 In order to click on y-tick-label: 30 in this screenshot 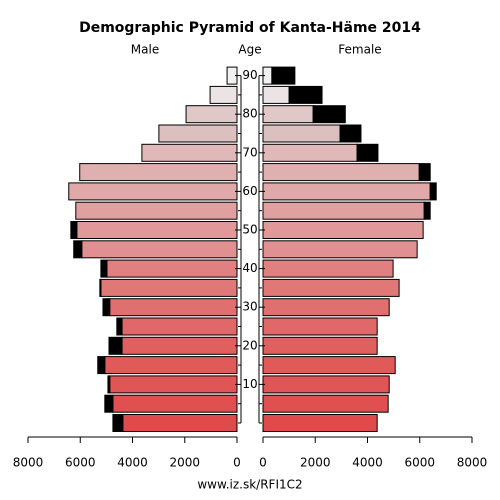, I will do `click(249, 307)`.